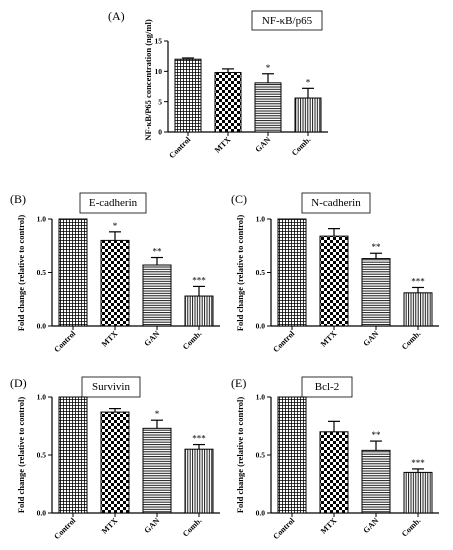 This screenshot has height=550, width=453. Describe the element at coordinates (418, 281) in the screenshot. I see `panel-c-significance: ***` at that location.